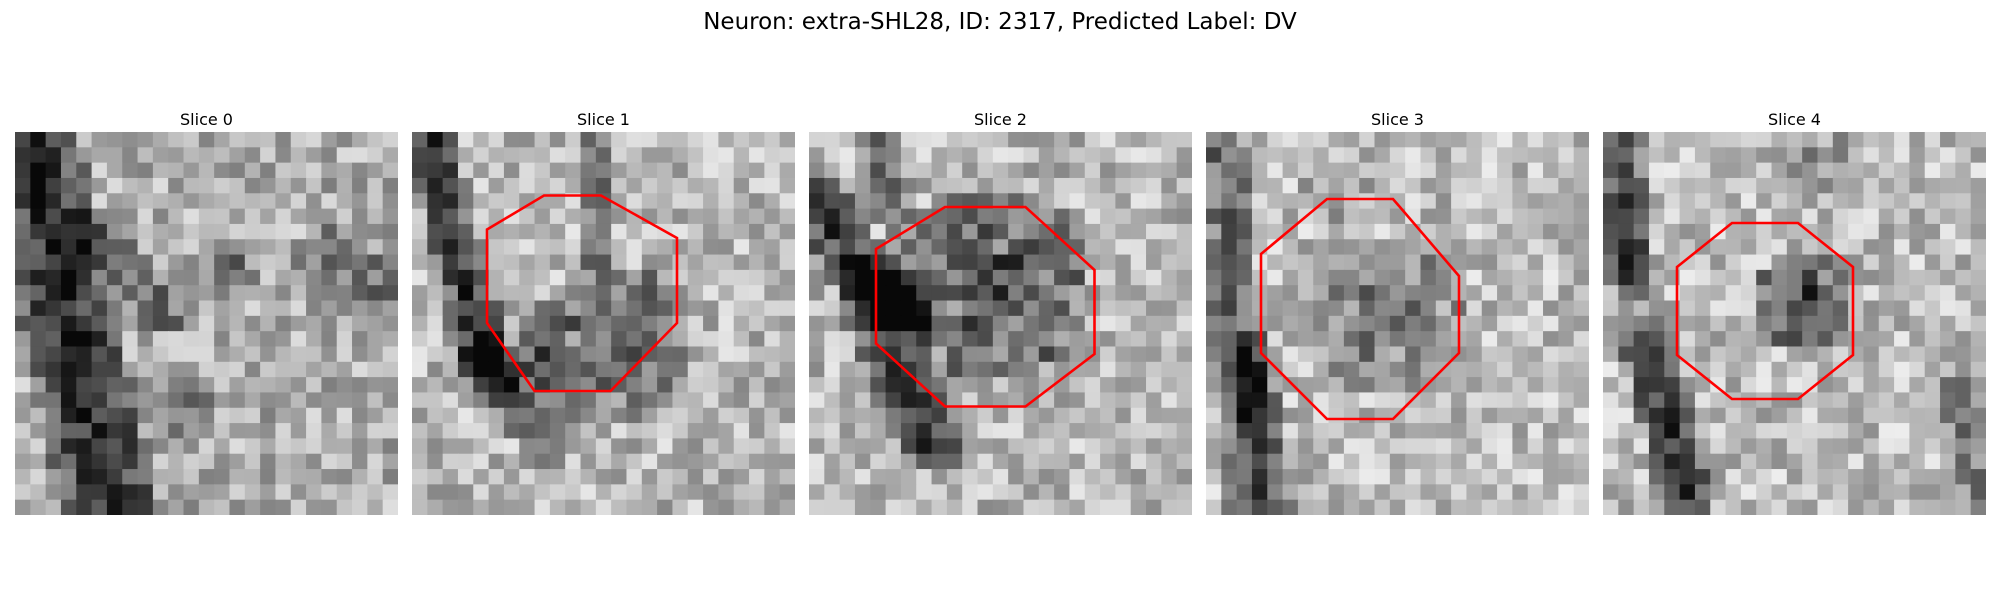  I want to click on slice-panel-0: Slice 0, so click(206, 311).